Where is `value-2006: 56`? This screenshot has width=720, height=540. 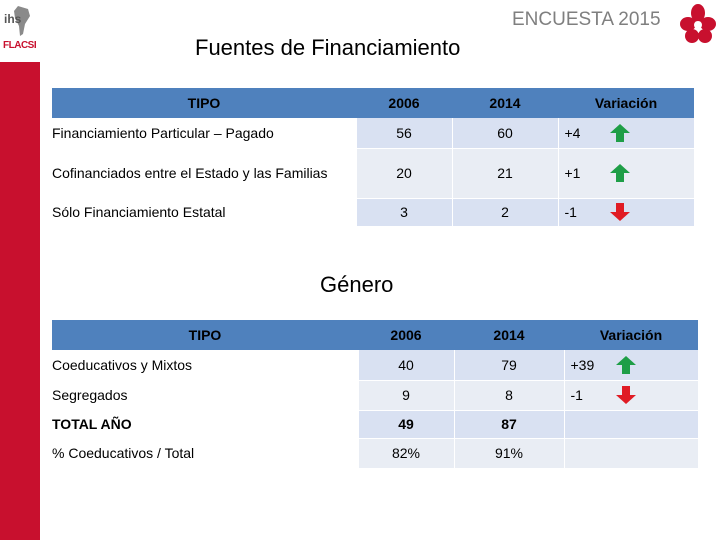
value-2006: 56 is located at coordinates (403, 133).